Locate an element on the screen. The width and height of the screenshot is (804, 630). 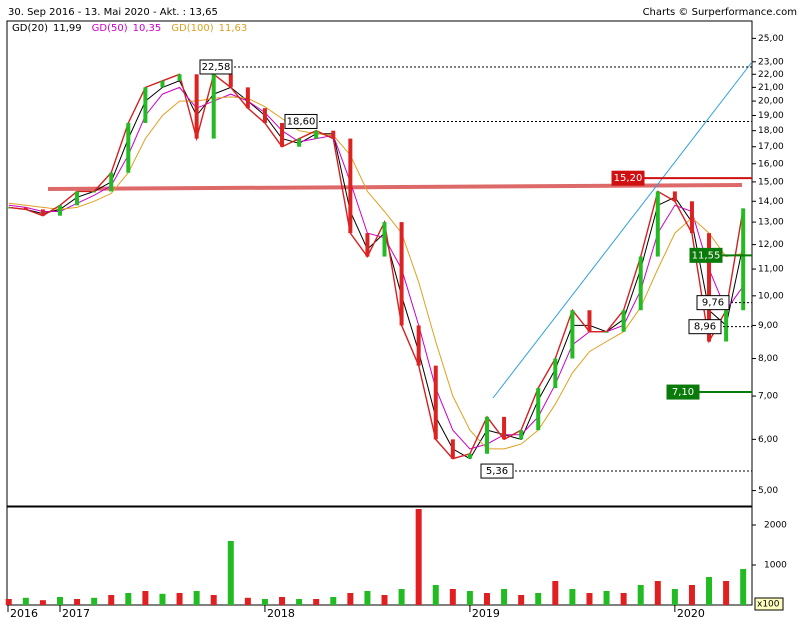
legend-value: 10,35 is located at coordinates (147, 28).